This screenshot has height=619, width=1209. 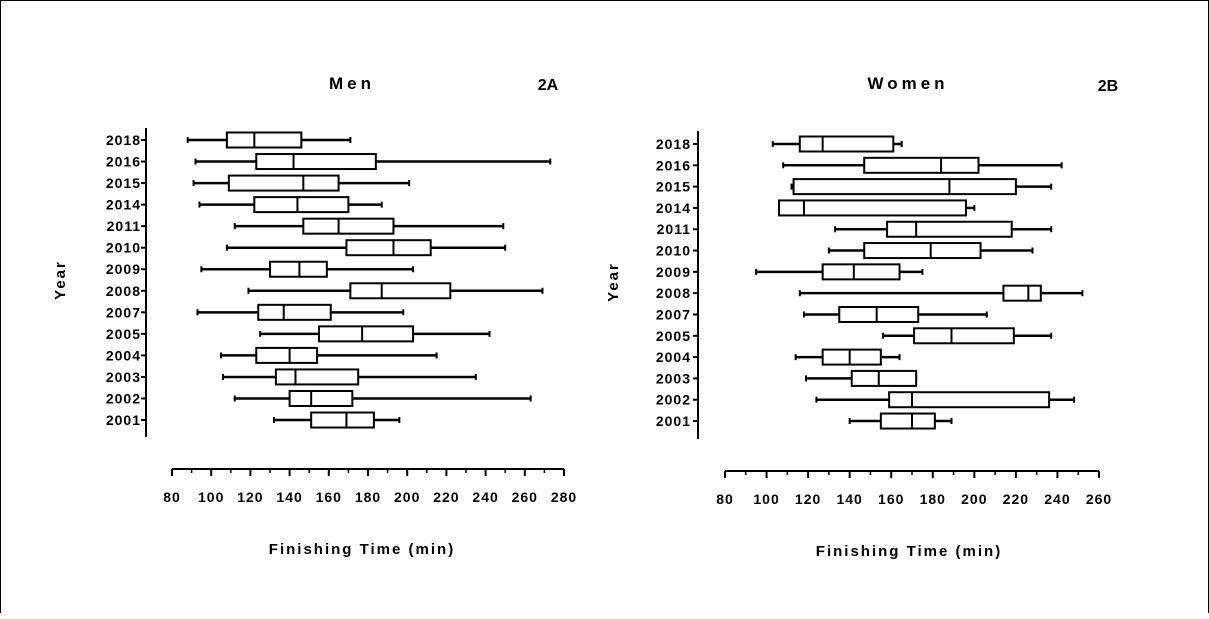 I want to click on men-y-axis-label: Year, so click(x=60, y=280).